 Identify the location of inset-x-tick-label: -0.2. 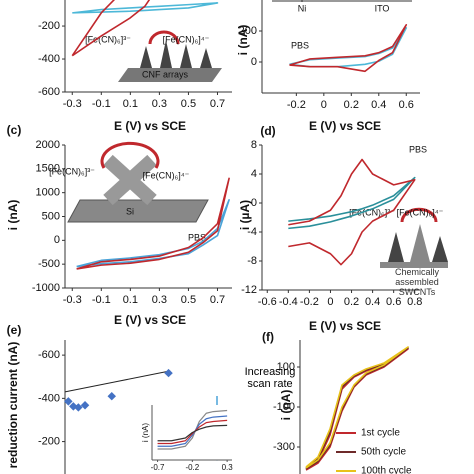
(192, 467).